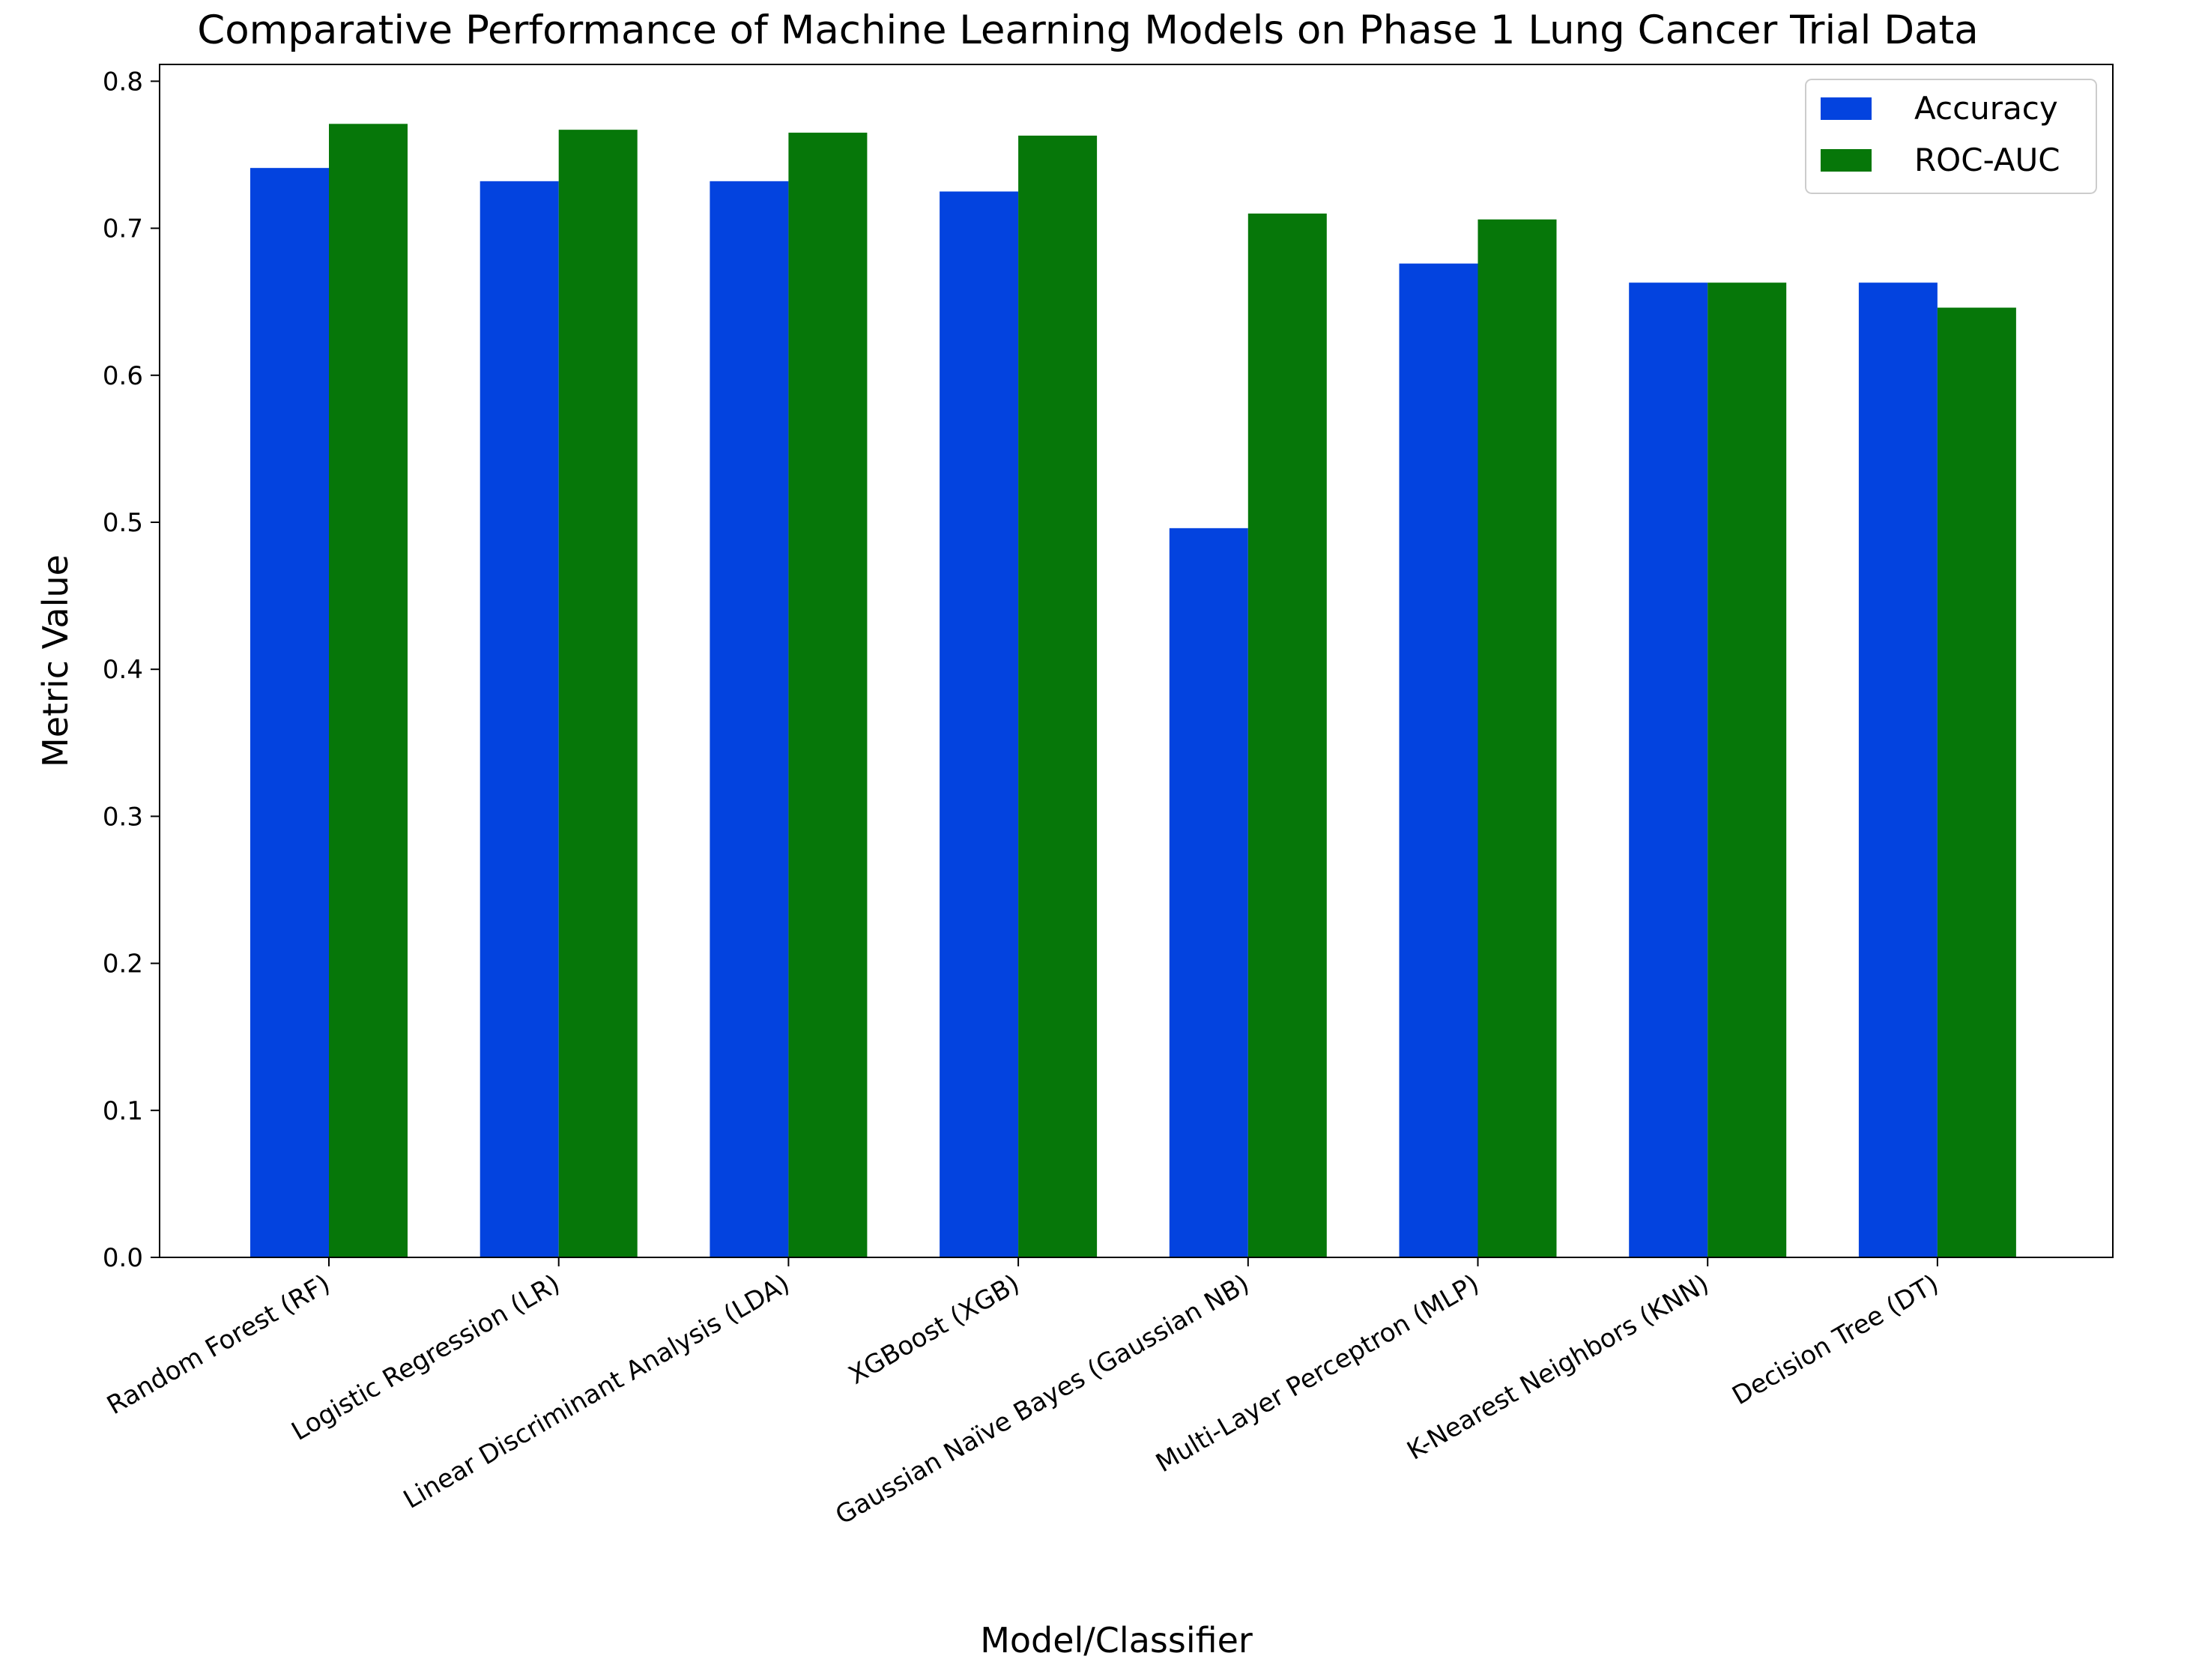  I want to click on legend-label-accuracy: Accuracy, so click(1986, 108).